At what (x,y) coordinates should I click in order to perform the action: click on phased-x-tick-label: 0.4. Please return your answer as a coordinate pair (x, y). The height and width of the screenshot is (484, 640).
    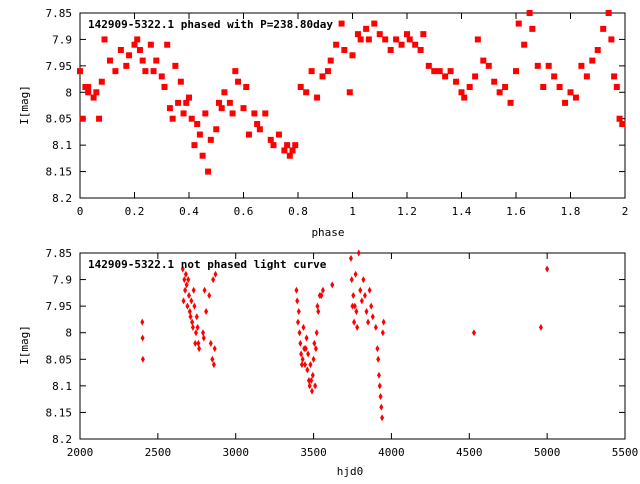
    Looking at the image, I should click on (189, 211).